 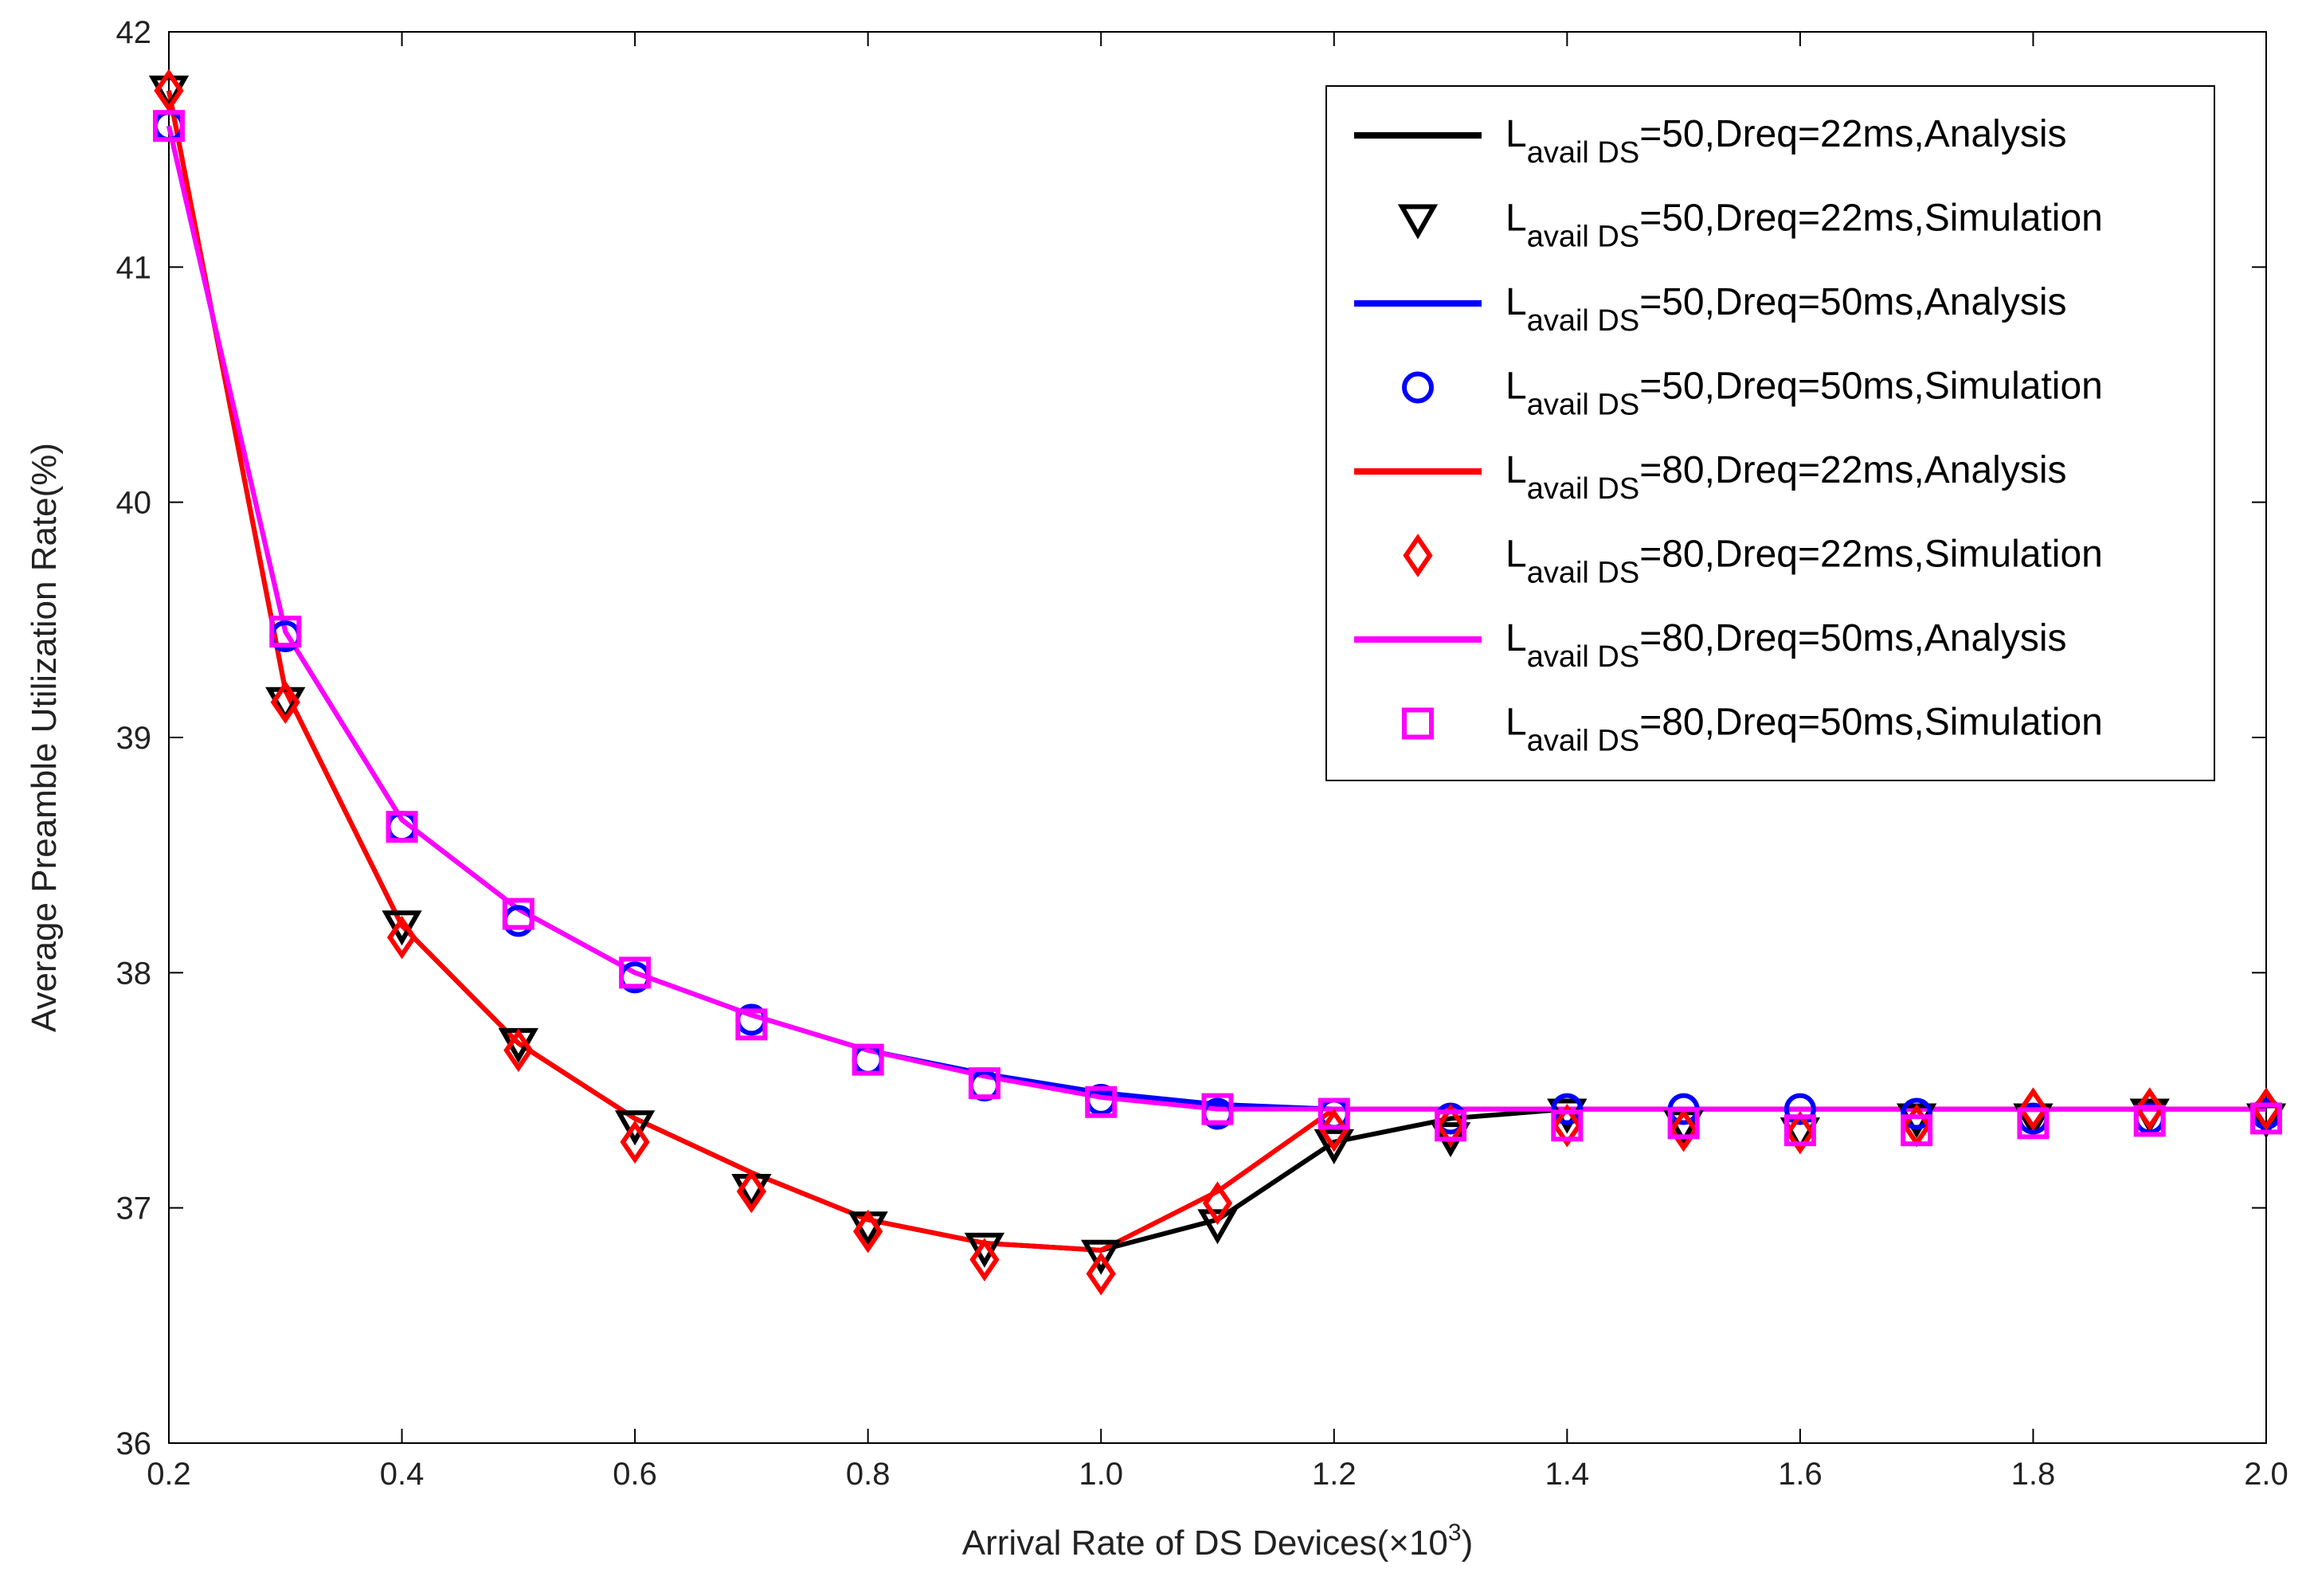 I want to click on x-tick-label: 1.6, so click(x=1800, y=1474).